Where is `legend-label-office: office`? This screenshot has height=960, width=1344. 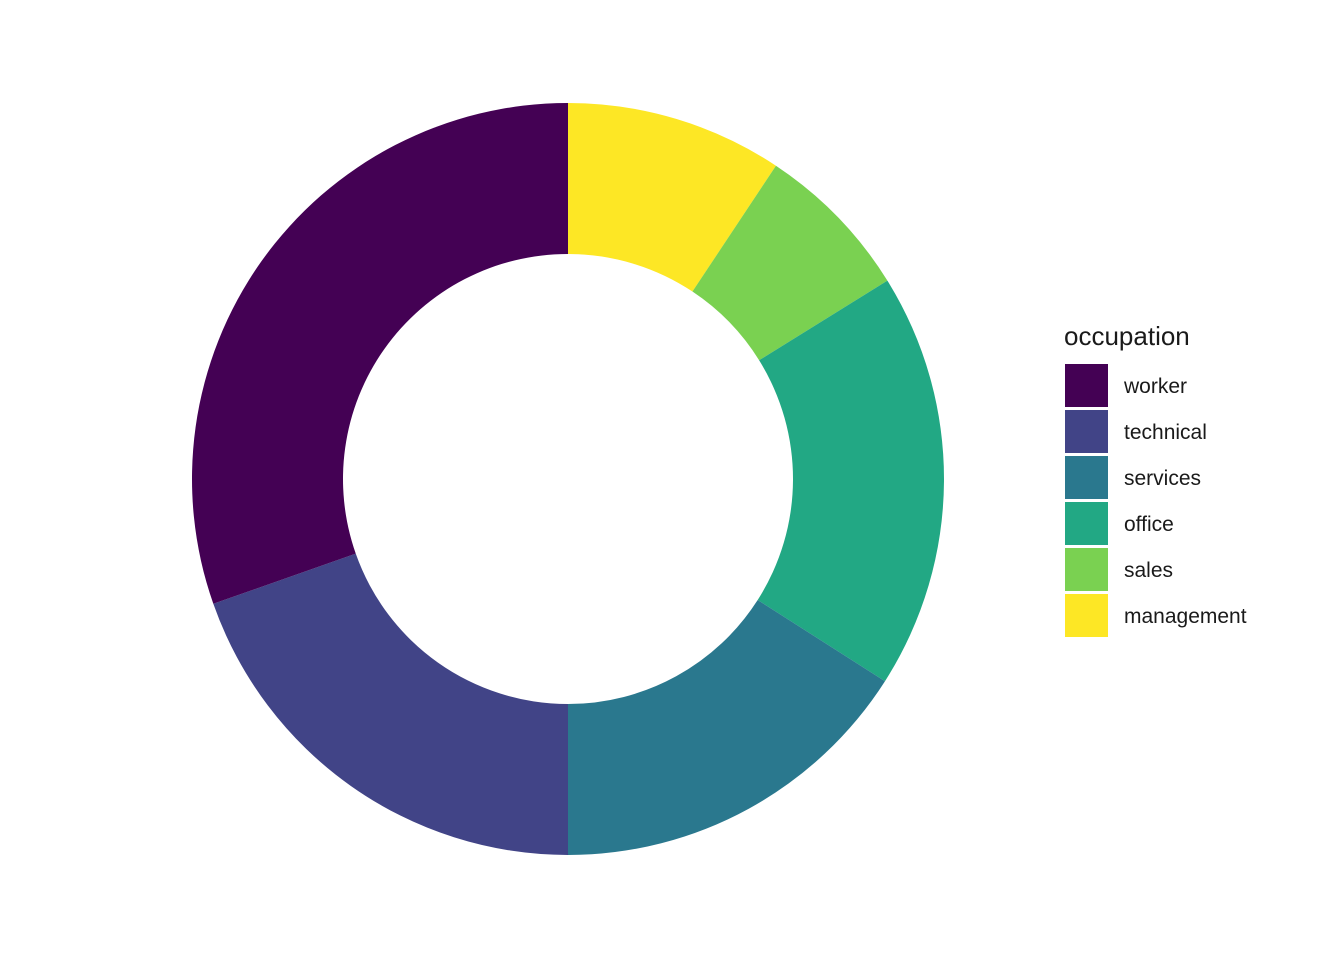 legend-label-office: office is located at coordinates (1149, 524).